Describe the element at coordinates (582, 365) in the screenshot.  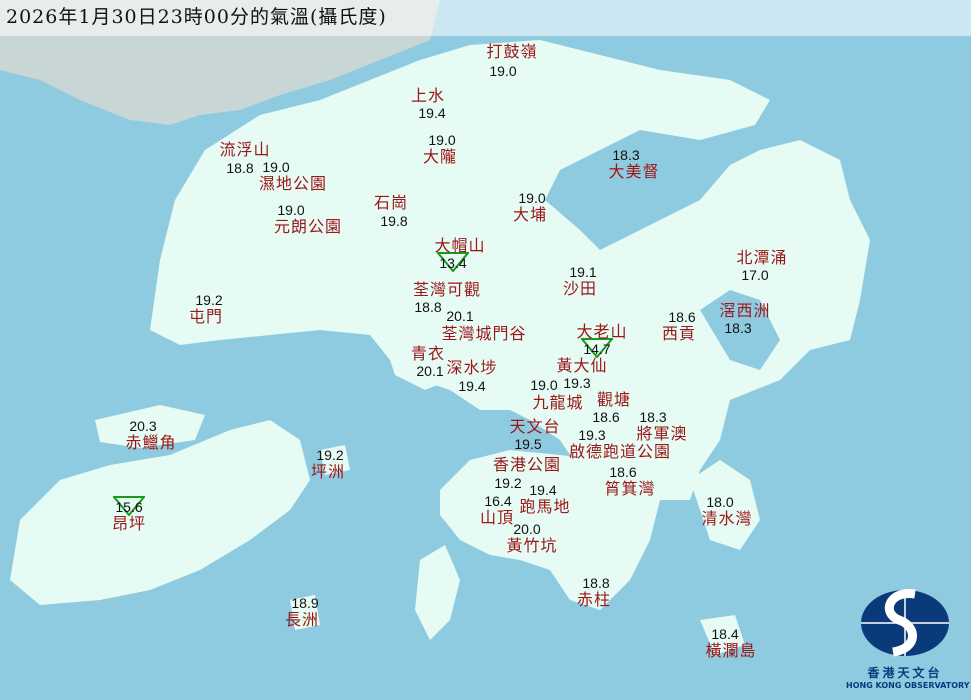
I see `station-name: 黃大仙` at that location.